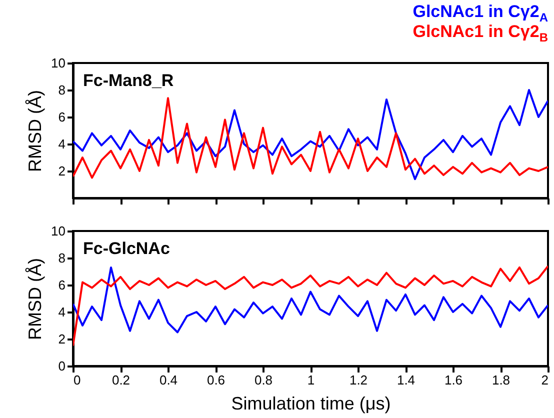  Describe the element at coordinates (168, 380) in the screenshot. I see `x-tick-label: 0.4` at that location.